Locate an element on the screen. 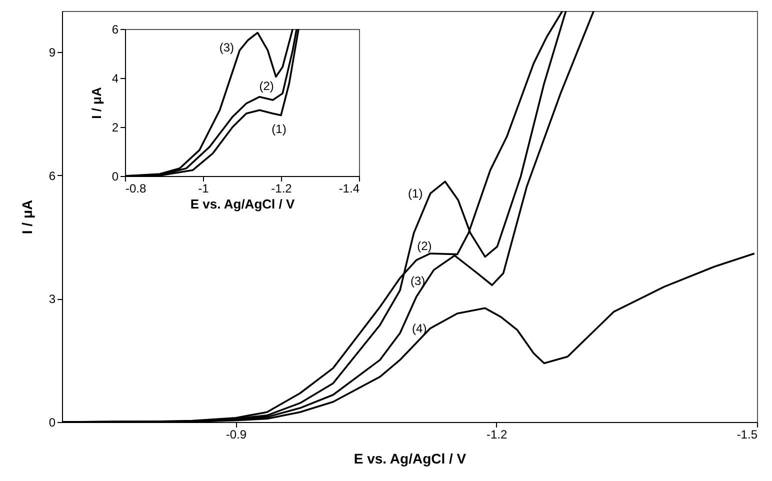 The image size is (772, 481). series-label: (4) is located at coordinates (419, 328).